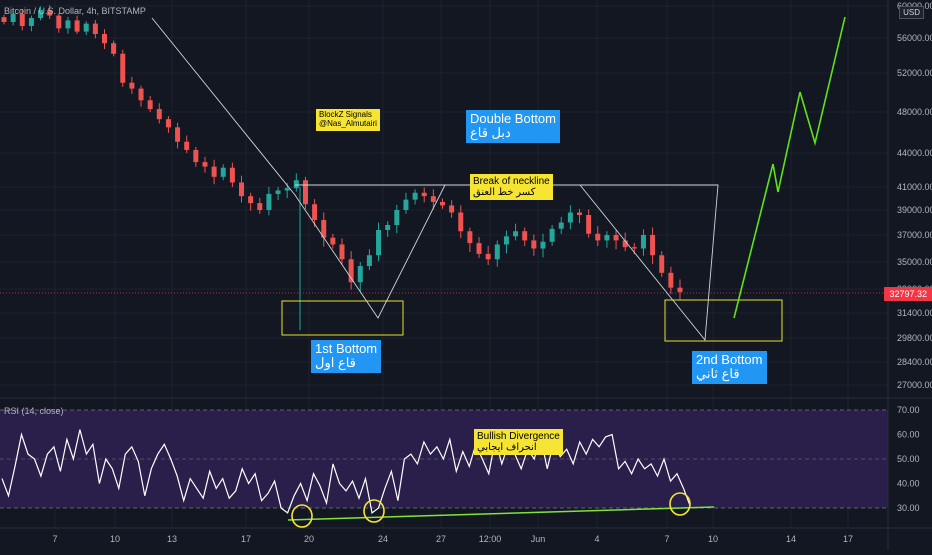 The image size is (932, 555). Describe the element at coordinates (914, 210) in the screenshot. I see `price-tick-label: 39000.00` at that location.